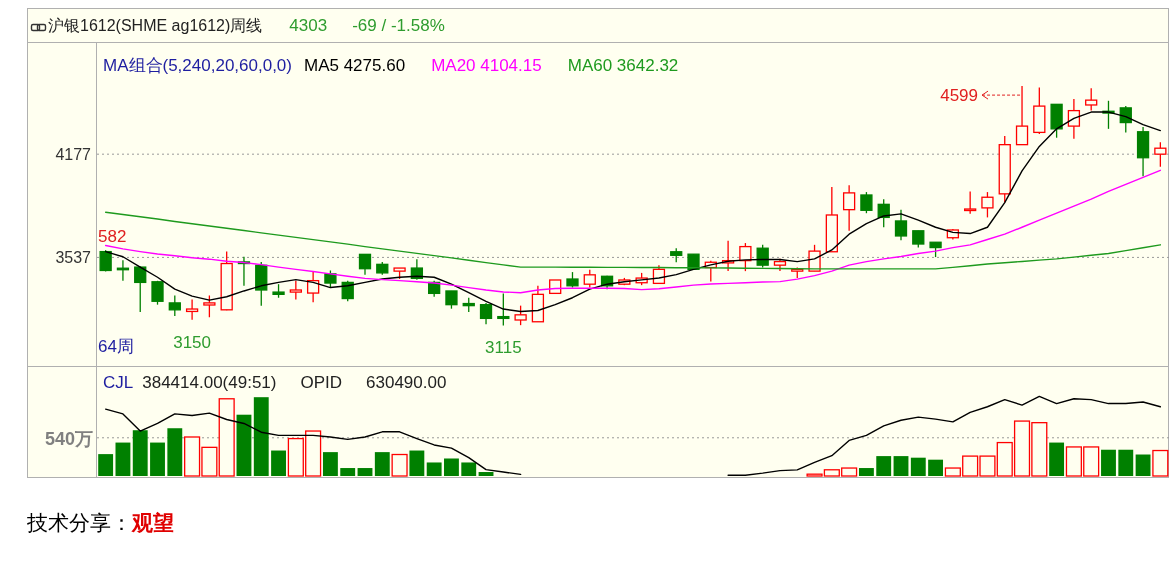 The width and height of the screenshot is (1169, 581). What do you see at coordinates (116, 346) in the screenshot?
I see `annotation: 64周` at bounding box center [116, 346].